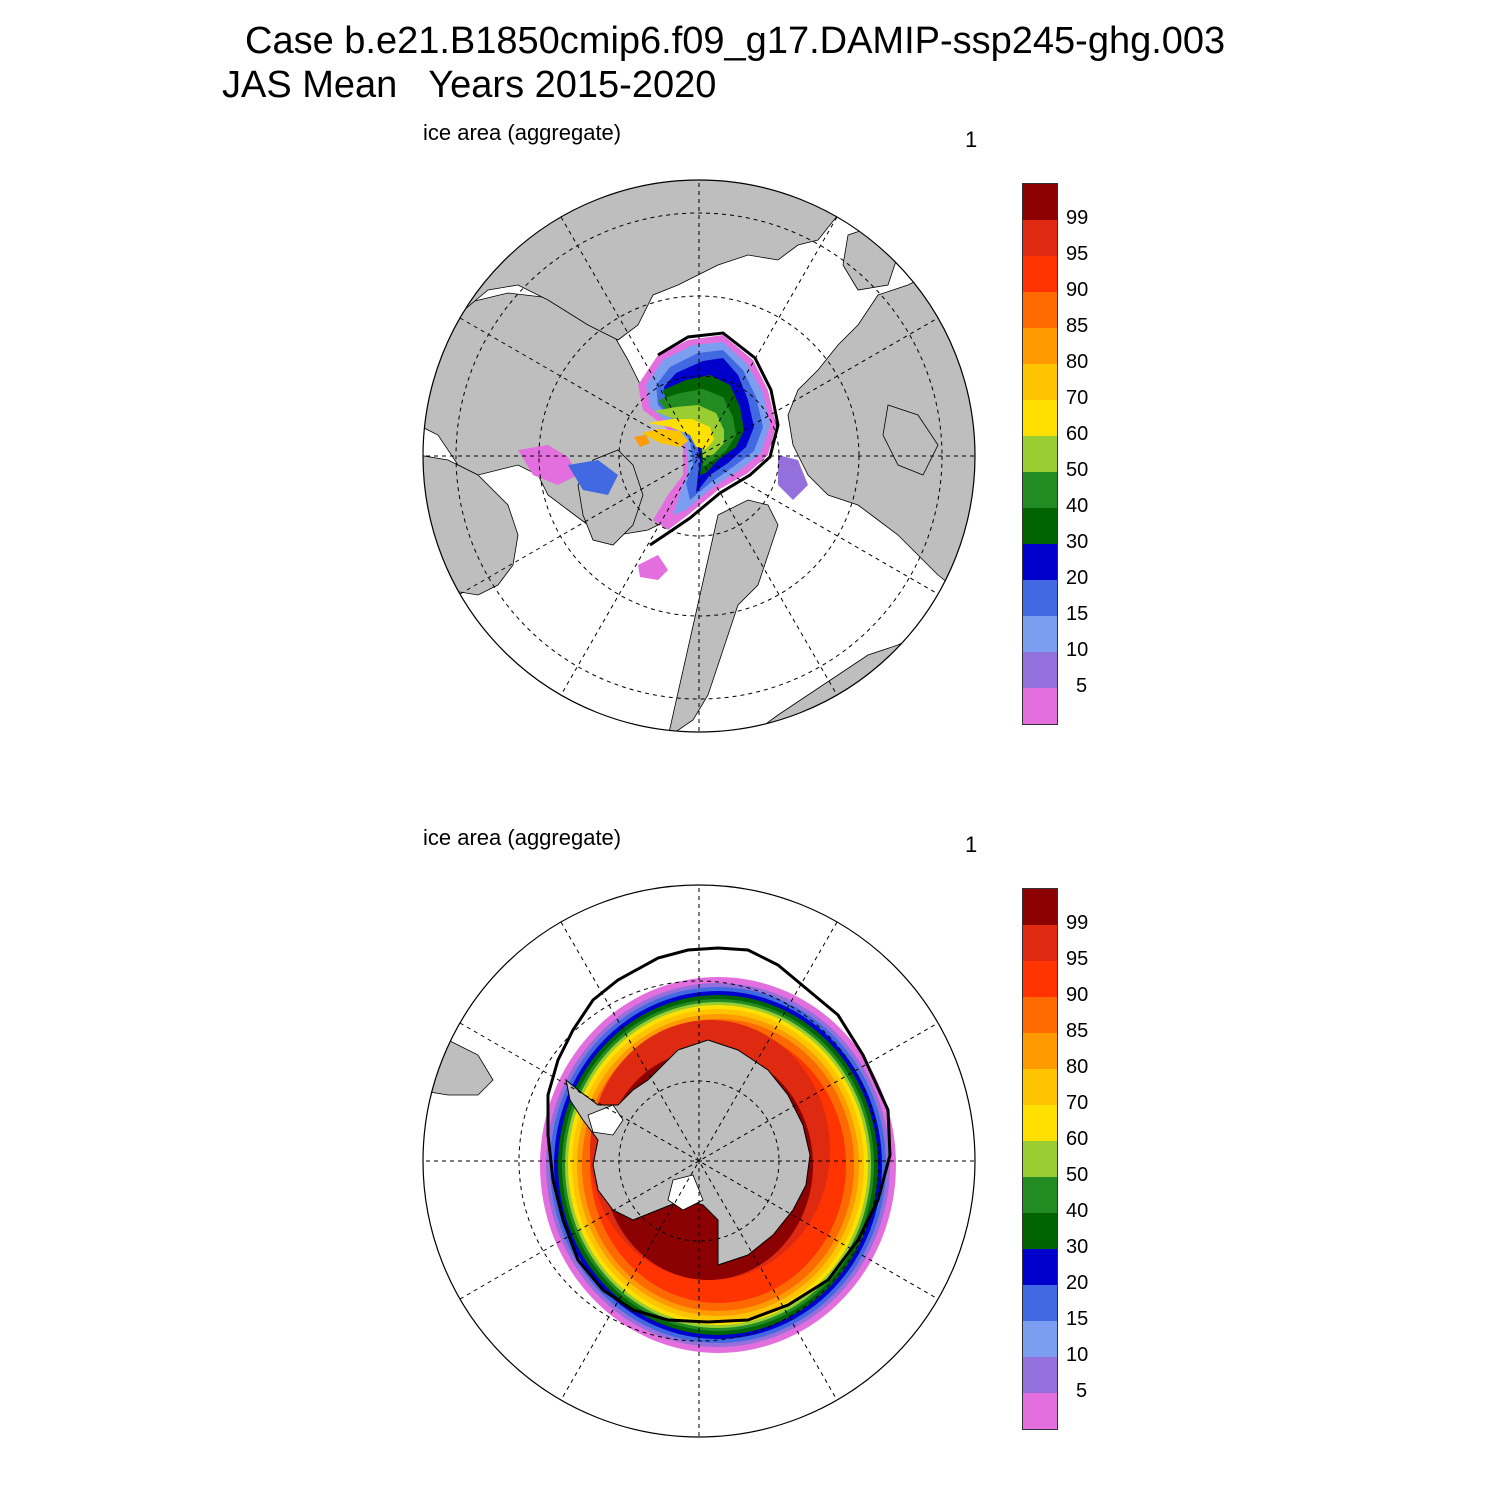  I want to click on north-map-border, so click(699, 456).